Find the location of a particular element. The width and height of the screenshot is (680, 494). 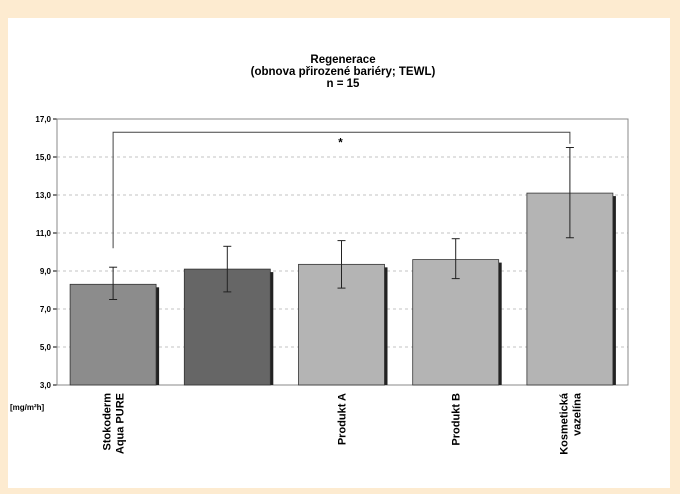

chart-title-line: (obnova přirozené bariéry; TEWL) is located at coordinates (343, 72).